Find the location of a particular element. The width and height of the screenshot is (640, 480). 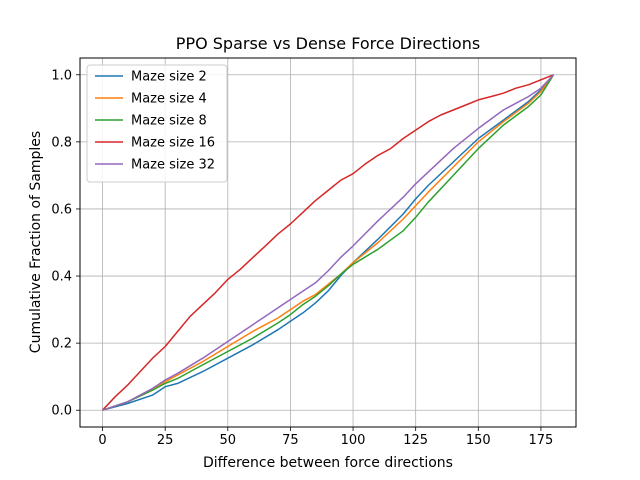

x-tick-label: 0 is located at coordinates (102, 440).